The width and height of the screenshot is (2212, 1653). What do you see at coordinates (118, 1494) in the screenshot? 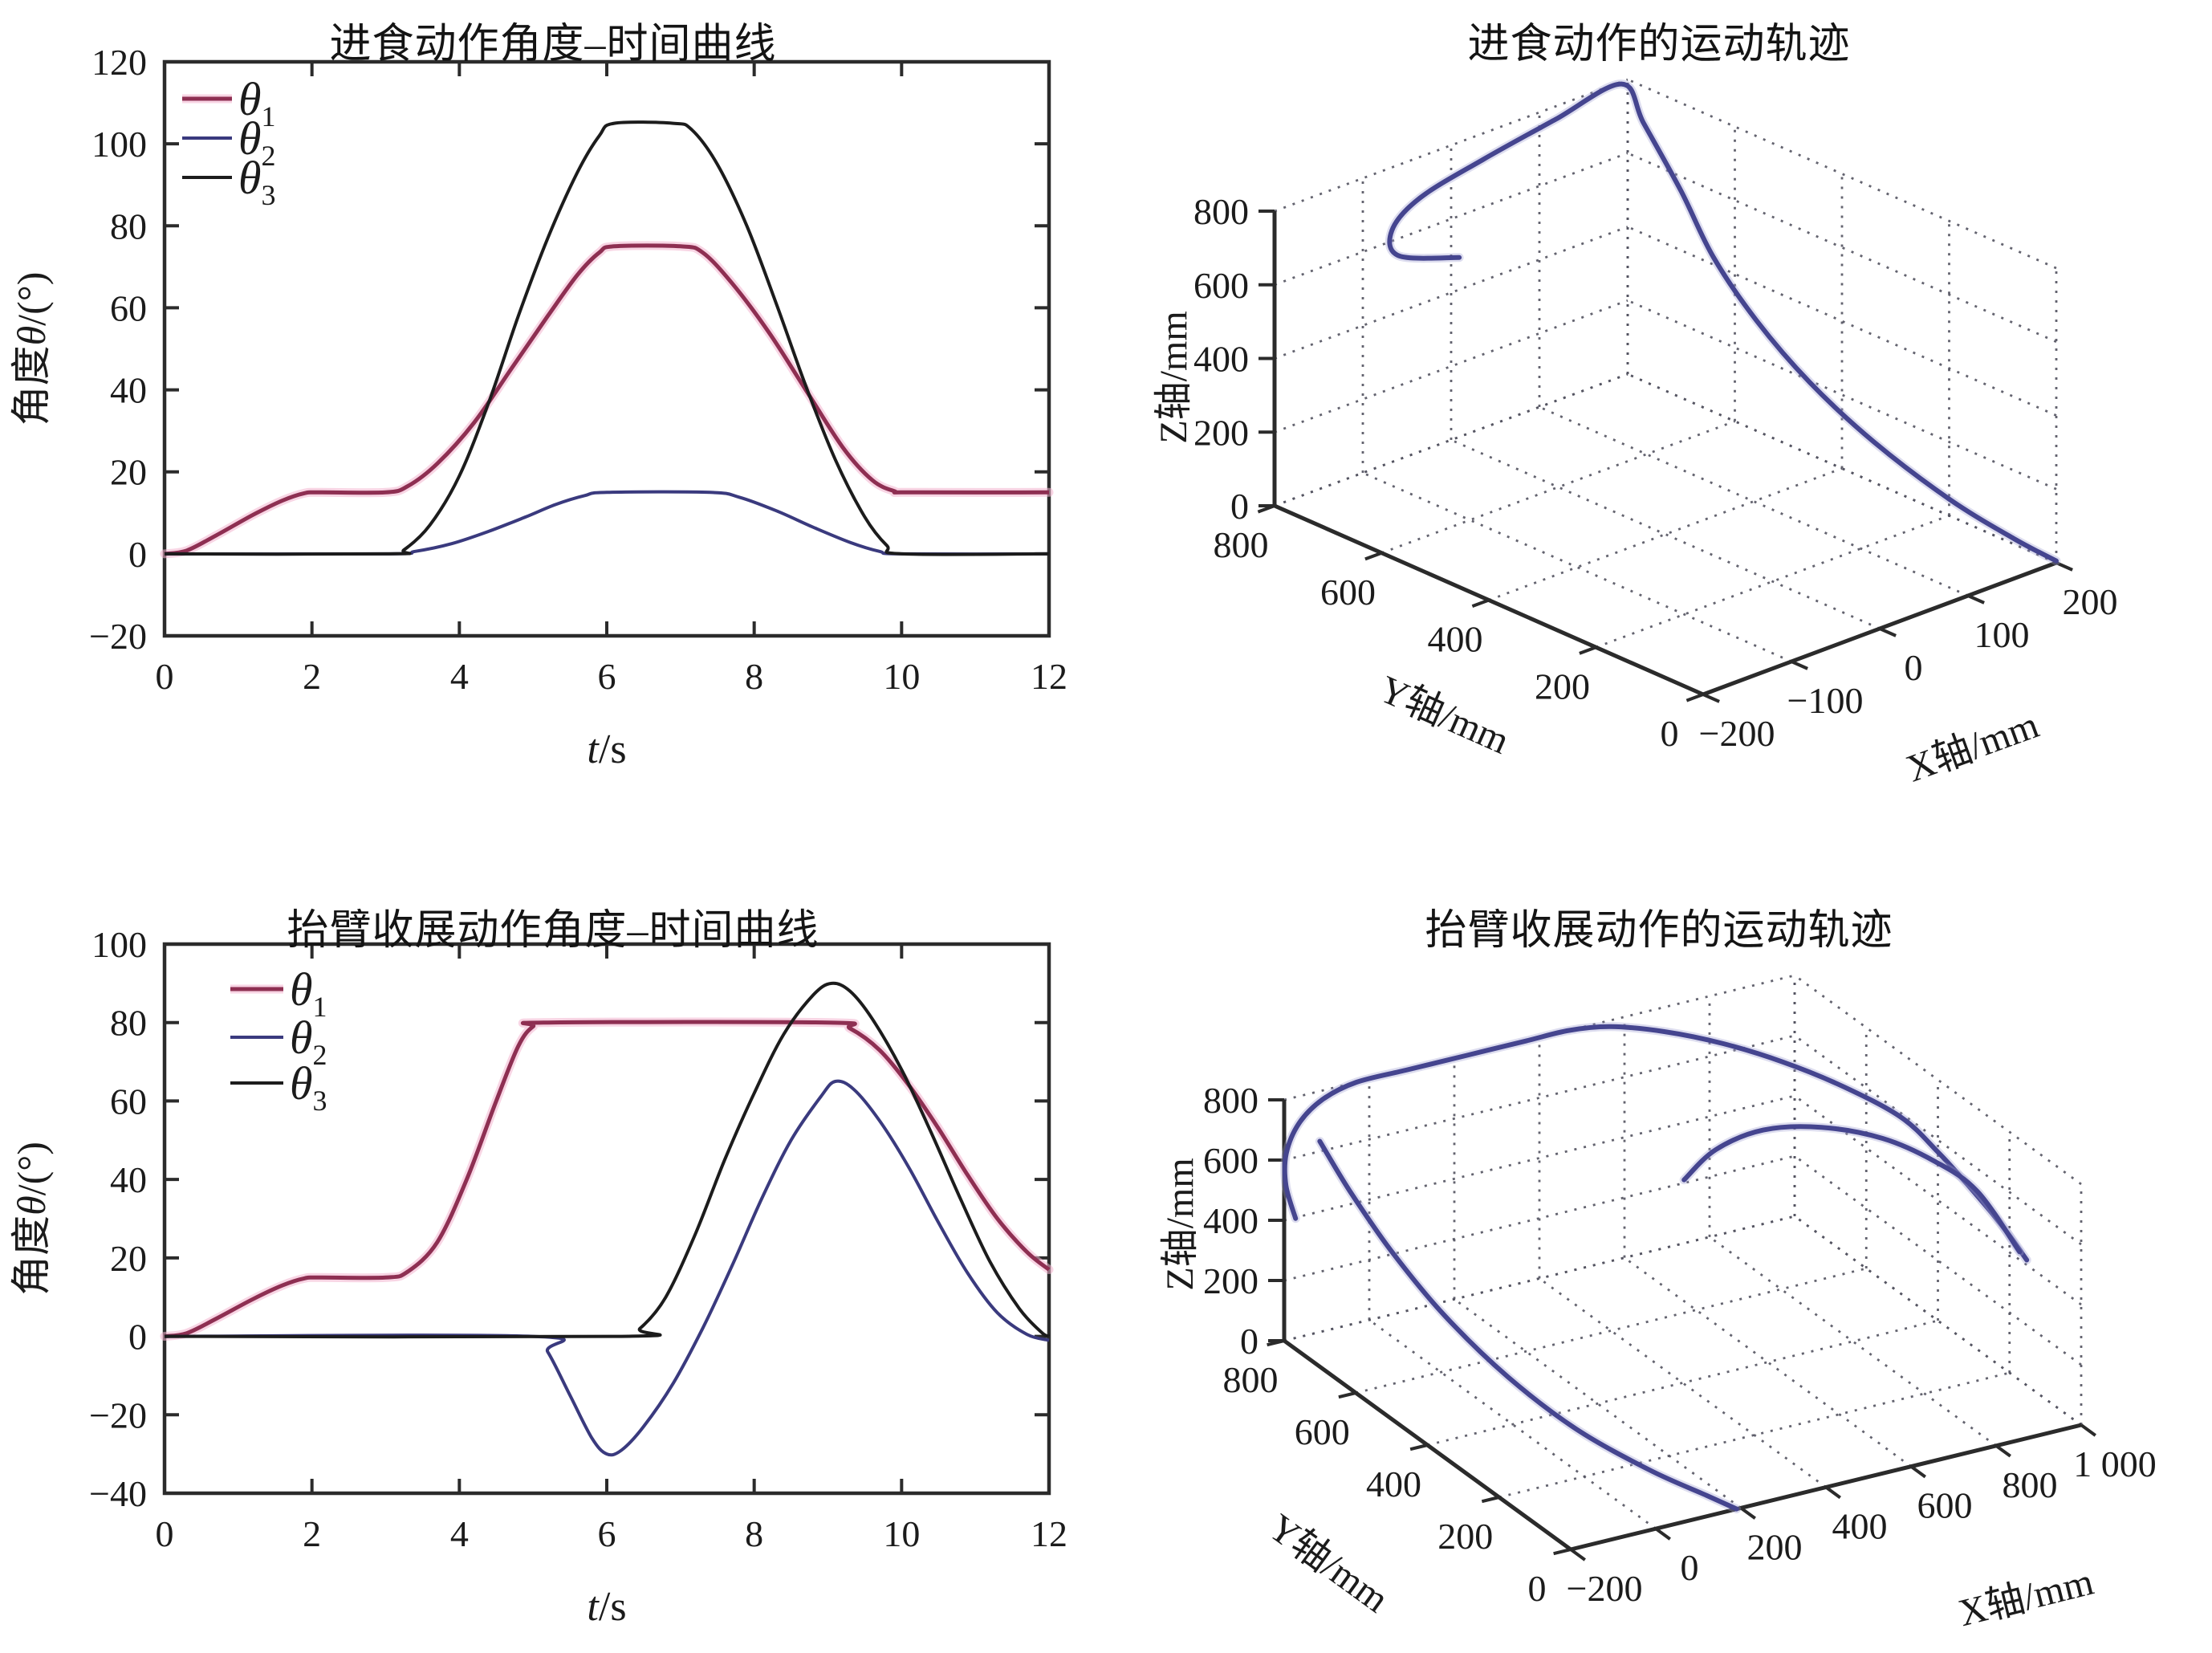
I see `y-tick-label: −40` at bounding box center [118, 1494].